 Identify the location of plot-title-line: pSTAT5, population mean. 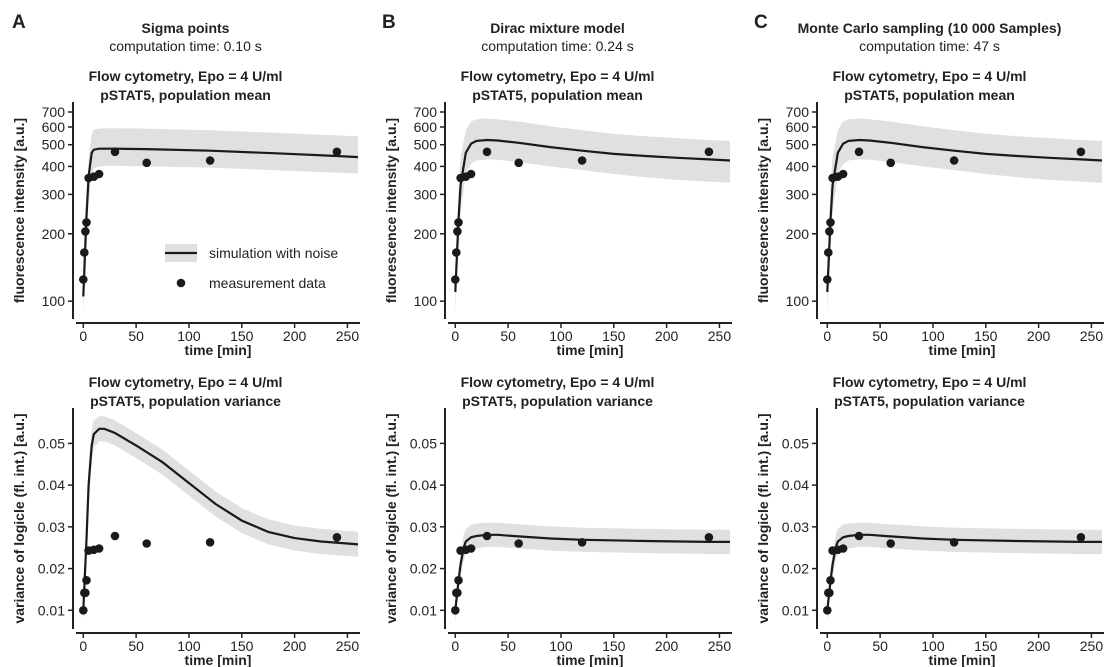
(929, 95).